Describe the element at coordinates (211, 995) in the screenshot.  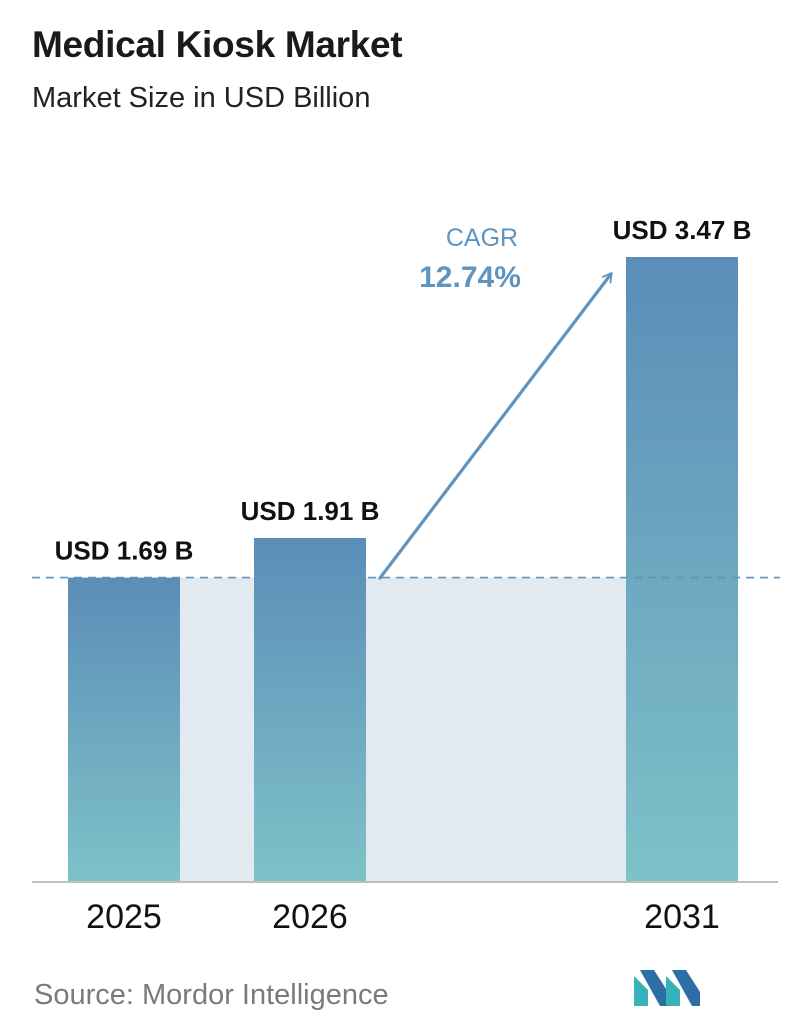
I see `source-text: Source: Mordor Intelligence` at that location.